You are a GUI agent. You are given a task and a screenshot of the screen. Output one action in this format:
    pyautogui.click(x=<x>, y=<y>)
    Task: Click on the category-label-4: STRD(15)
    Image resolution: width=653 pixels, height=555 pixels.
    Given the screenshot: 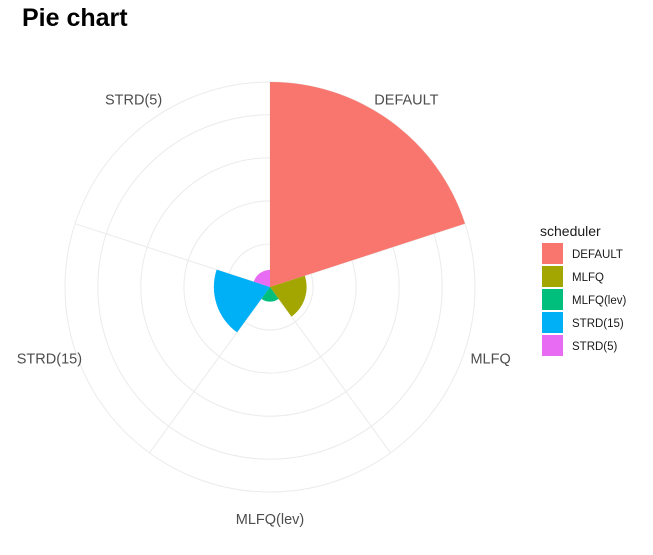 What is the action you would take?
    pyautogui.click(x=49, y=360)
    